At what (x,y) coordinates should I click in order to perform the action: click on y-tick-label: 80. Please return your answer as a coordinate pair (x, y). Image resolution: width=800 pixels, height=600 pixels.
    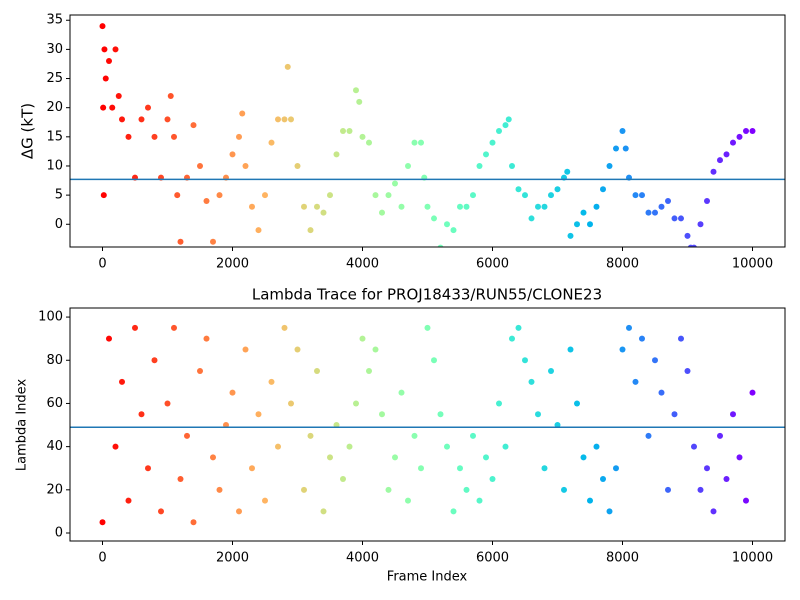
    Looking at the image, I should click on (54, 360).